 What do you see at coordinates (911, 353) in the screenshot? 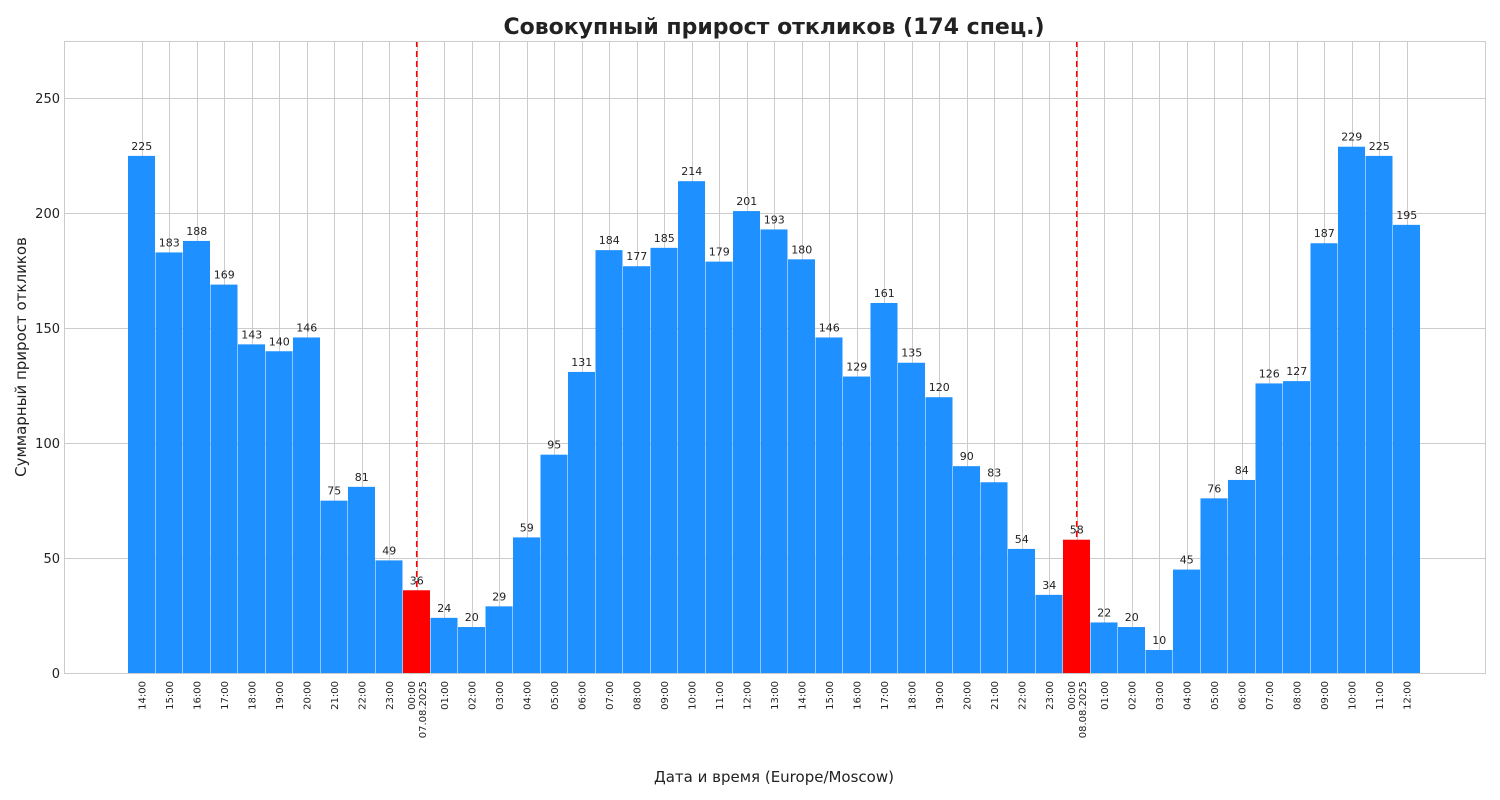
I see `bar-value-label: 135` at bounding box center [911, 353].